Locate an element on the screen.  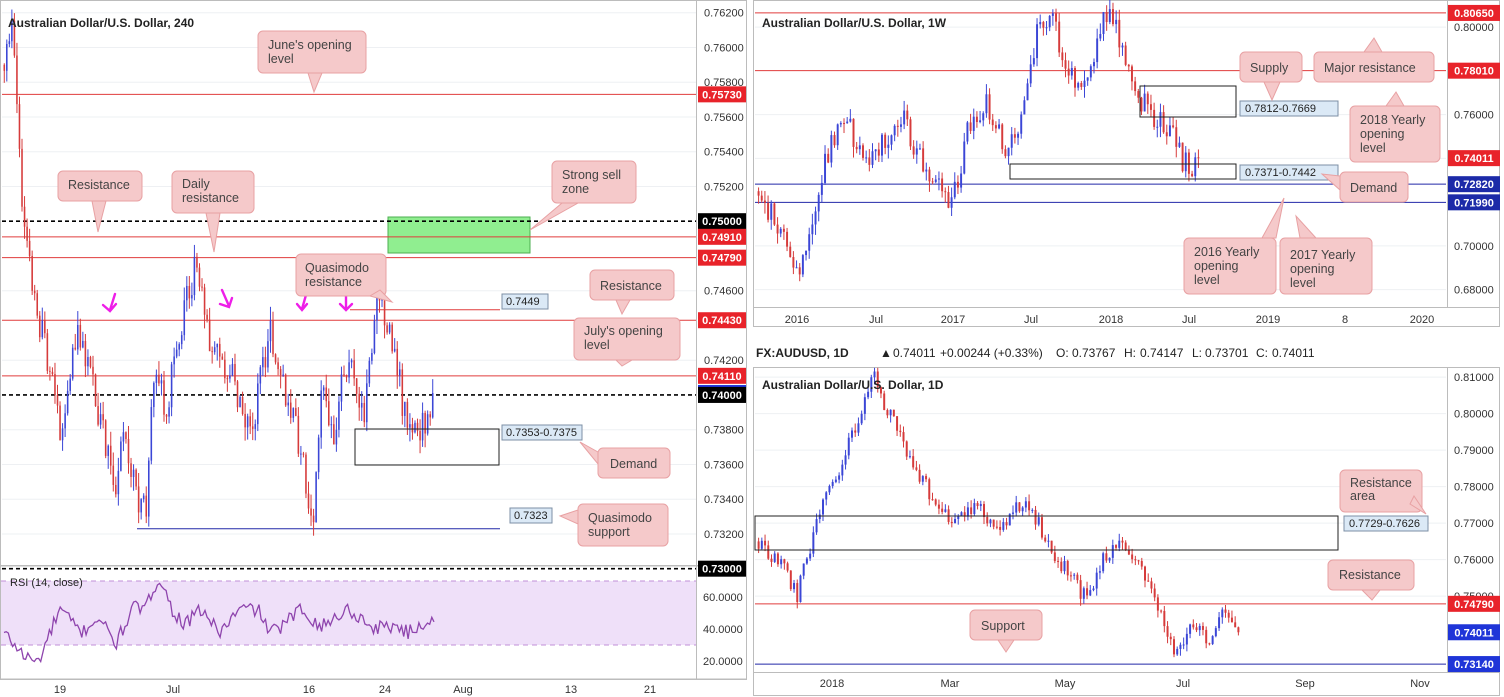
daily-price-tag: 0.74011 is located at coordinates (1473, 633).